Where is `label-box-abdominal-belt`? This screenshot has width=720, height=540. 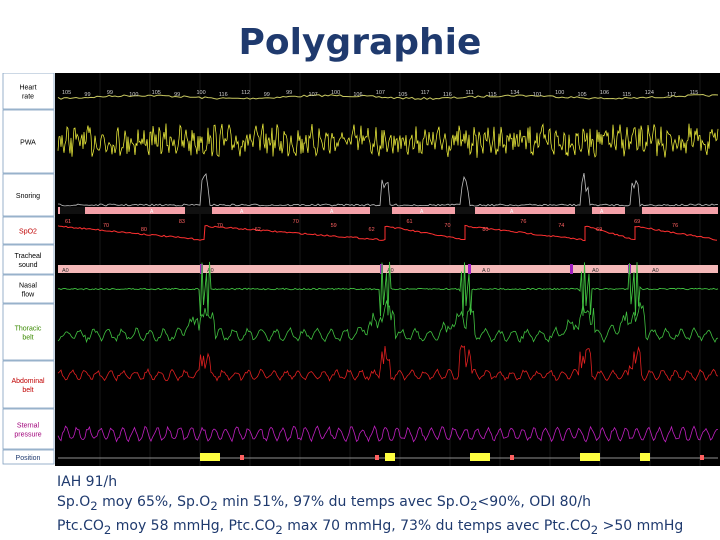 label-box-abdominal-belt is located at coordinates (28, 384).